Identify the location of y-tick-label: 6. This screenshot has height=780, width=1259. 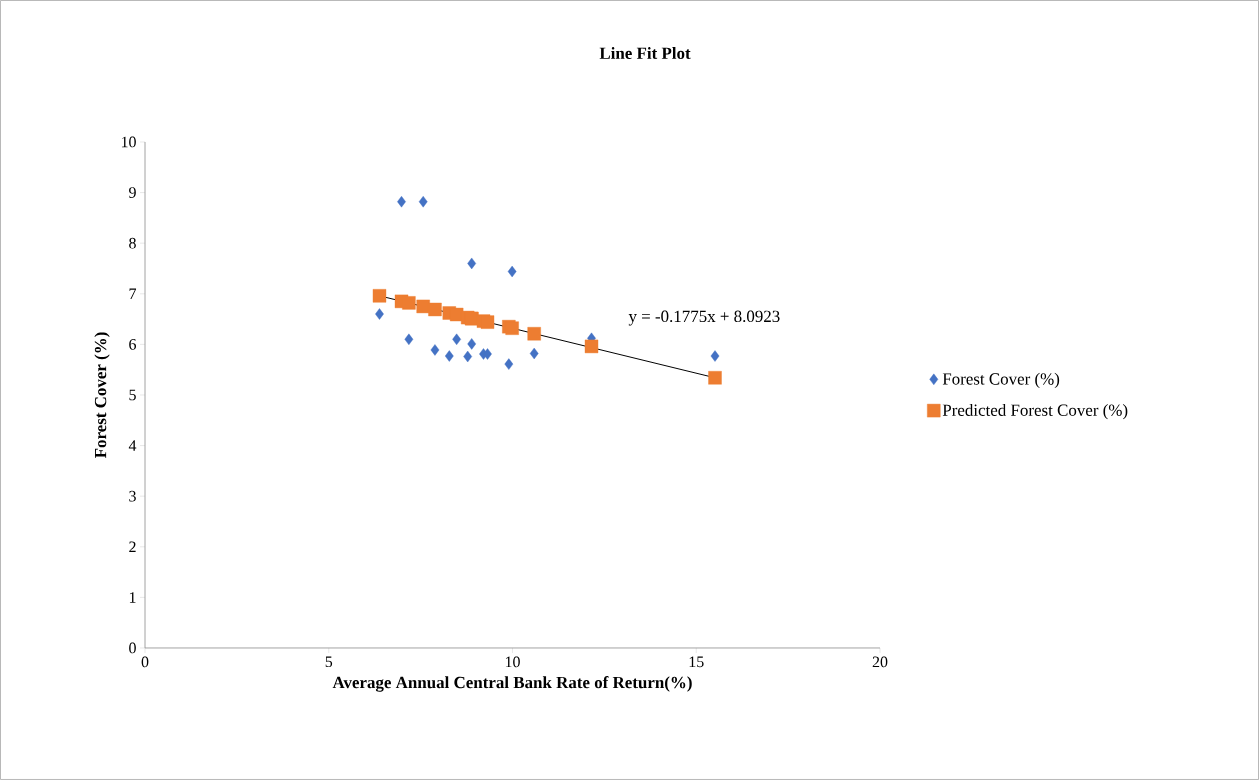
(133, 344).